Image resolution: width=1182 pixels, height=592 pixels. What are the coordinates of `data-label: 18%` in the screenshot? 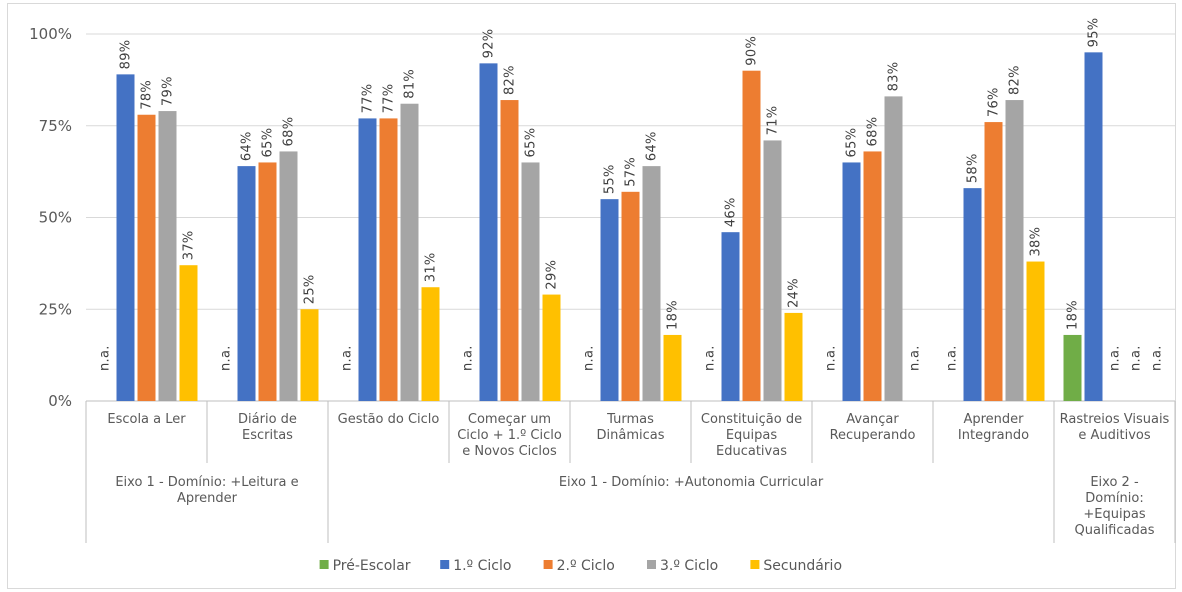 It's located at (1073, 315).